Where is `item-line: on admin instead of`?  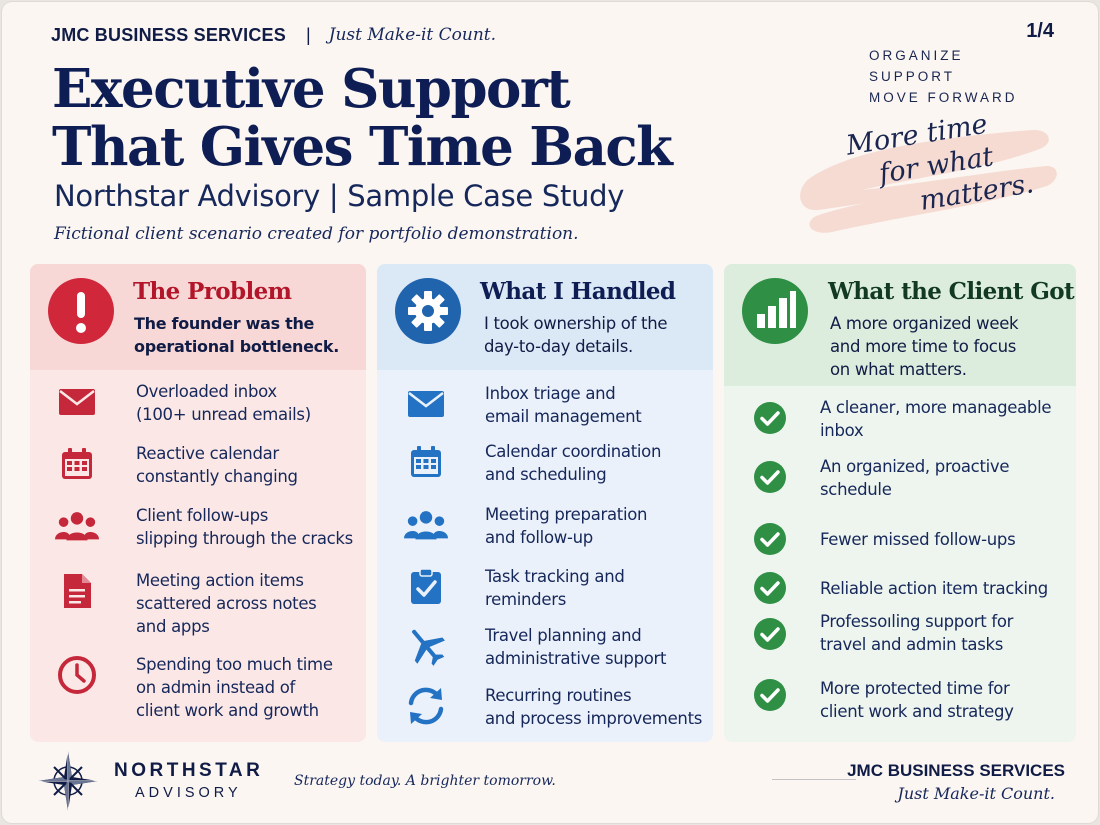 item-line: on admin instead of is located at coordinates (216, 687).